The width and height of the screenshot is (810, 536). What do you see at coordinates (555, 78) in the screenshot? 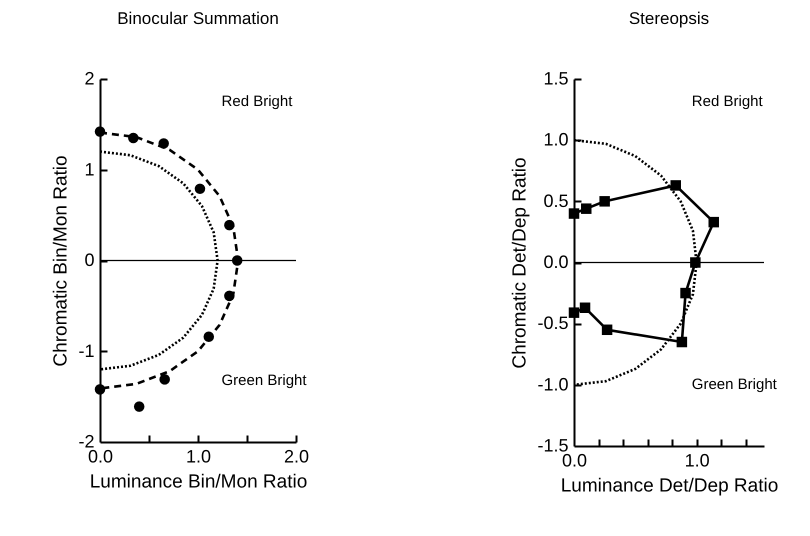
I see `y-tick-label: 1.5` at bounding box center [555, 78].